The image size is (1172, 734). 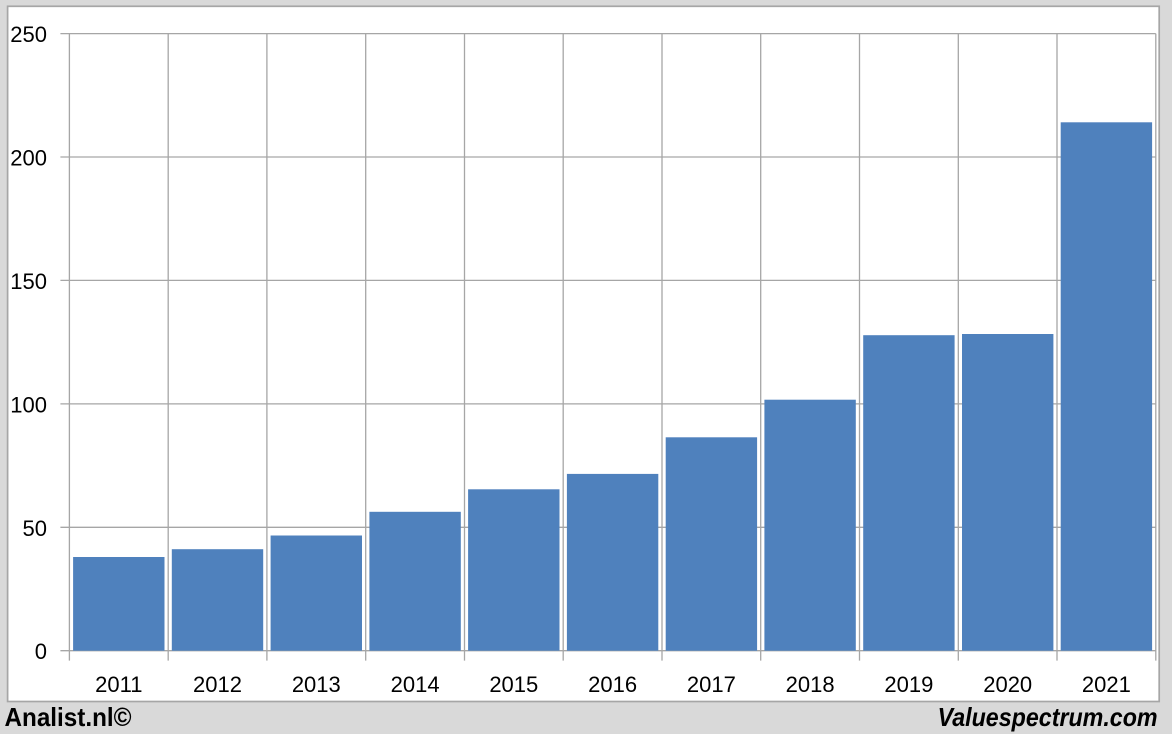 What do you see at coordinates (28, 281) in the screenshot?
I see `svg-text: 150` at bounding box center [28, 281].